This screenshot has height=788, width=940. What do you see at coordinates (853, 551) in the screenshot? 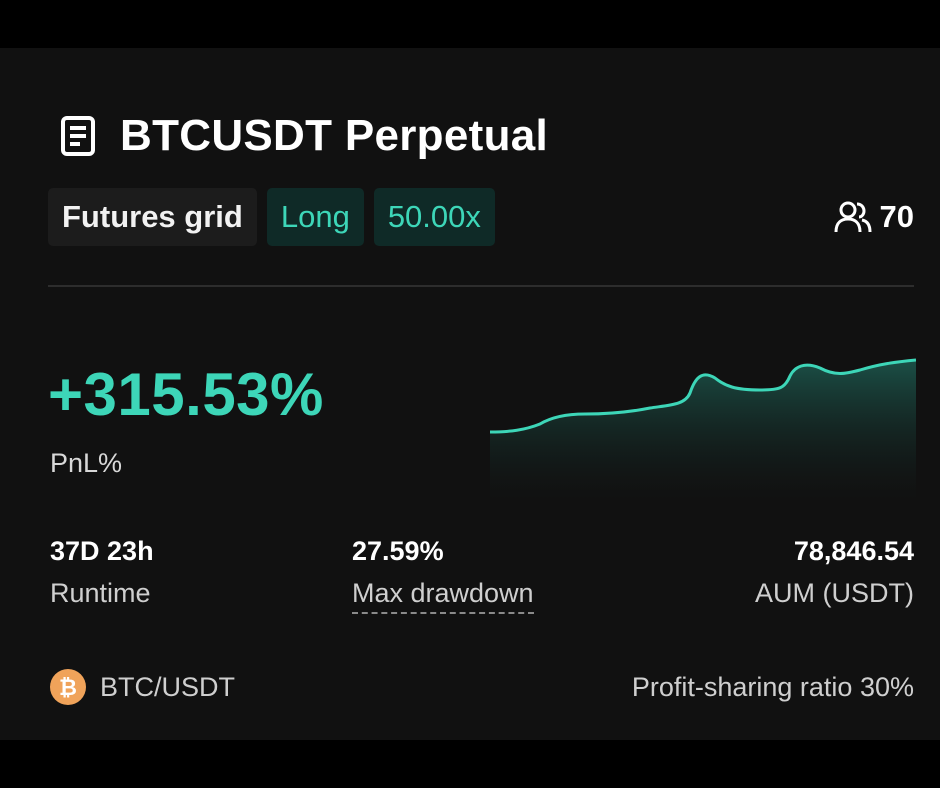
I see `aum-value: 78,846.54` at bounding box center [853, 551].